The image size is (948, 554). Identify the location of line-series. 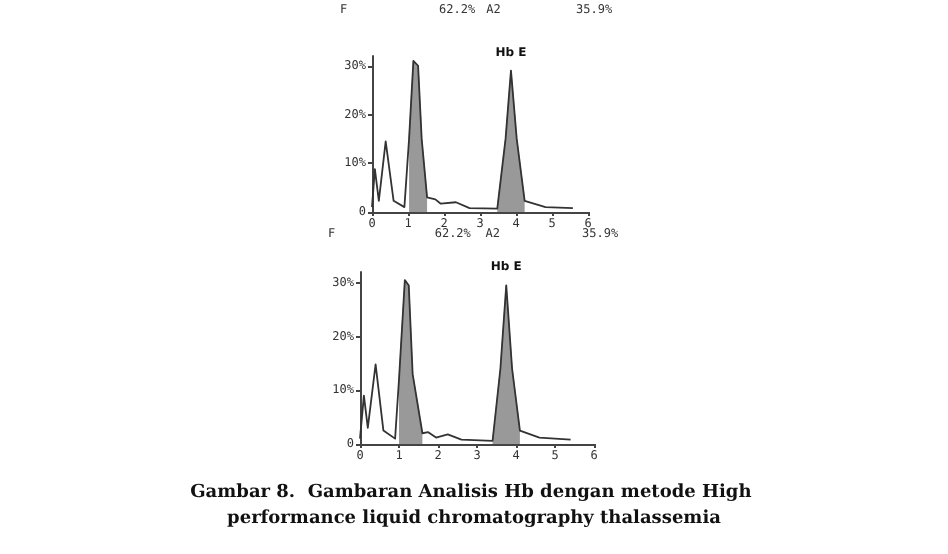
(465, 360).